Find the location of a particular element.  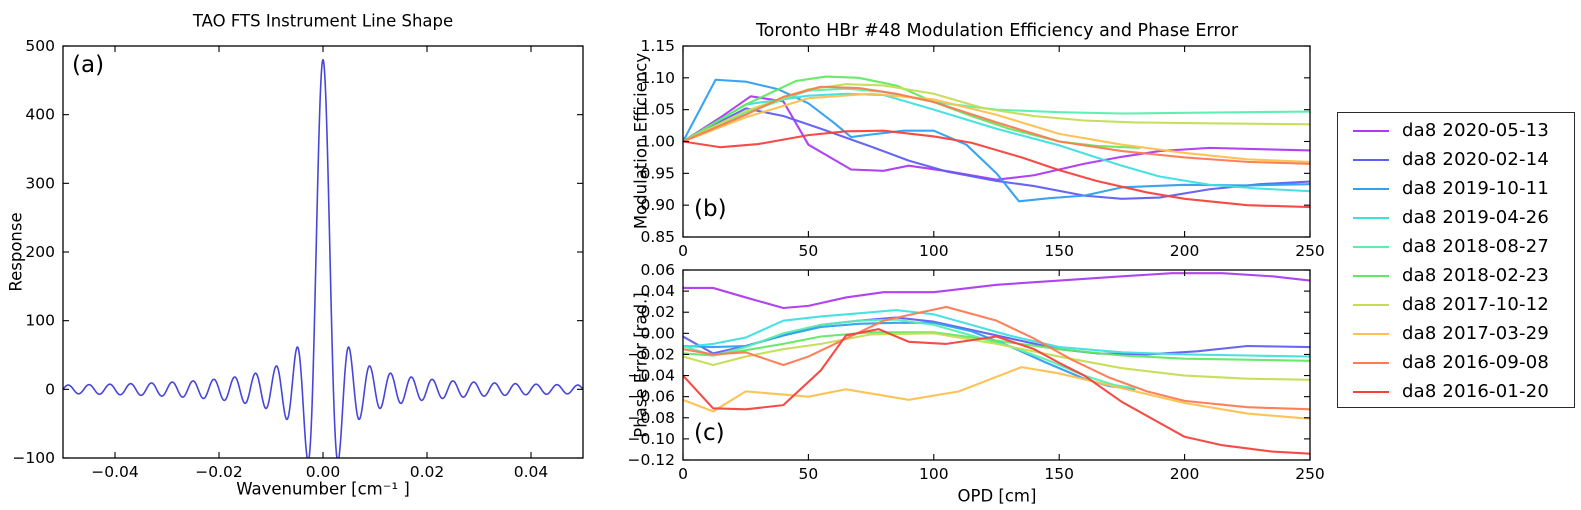

panel_c-x-tick-label: 0 is located at coordinates (683, 474).